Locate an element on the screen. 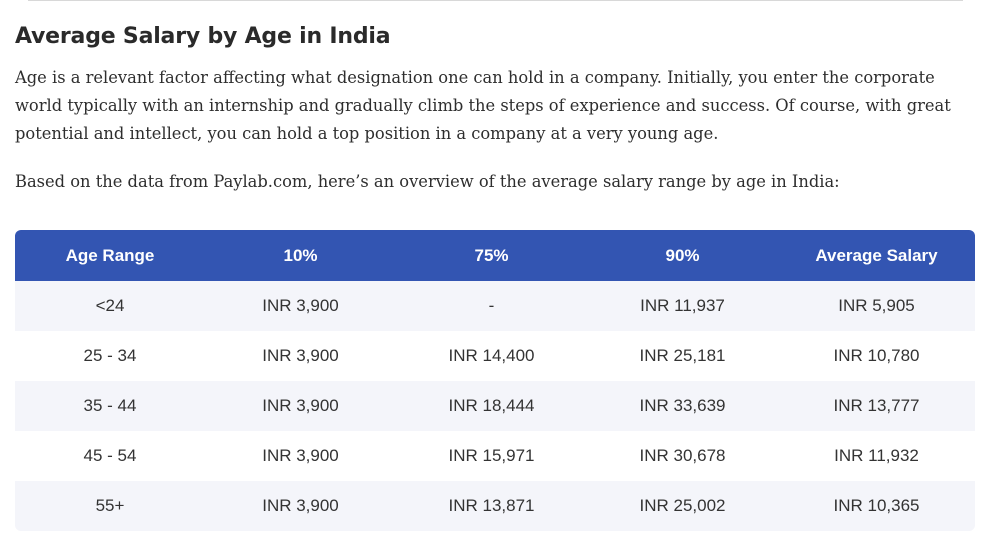 This screenshot has width=985, height=545. section-heading: Average Salary by Age in India is located at coordinates (203, 36).